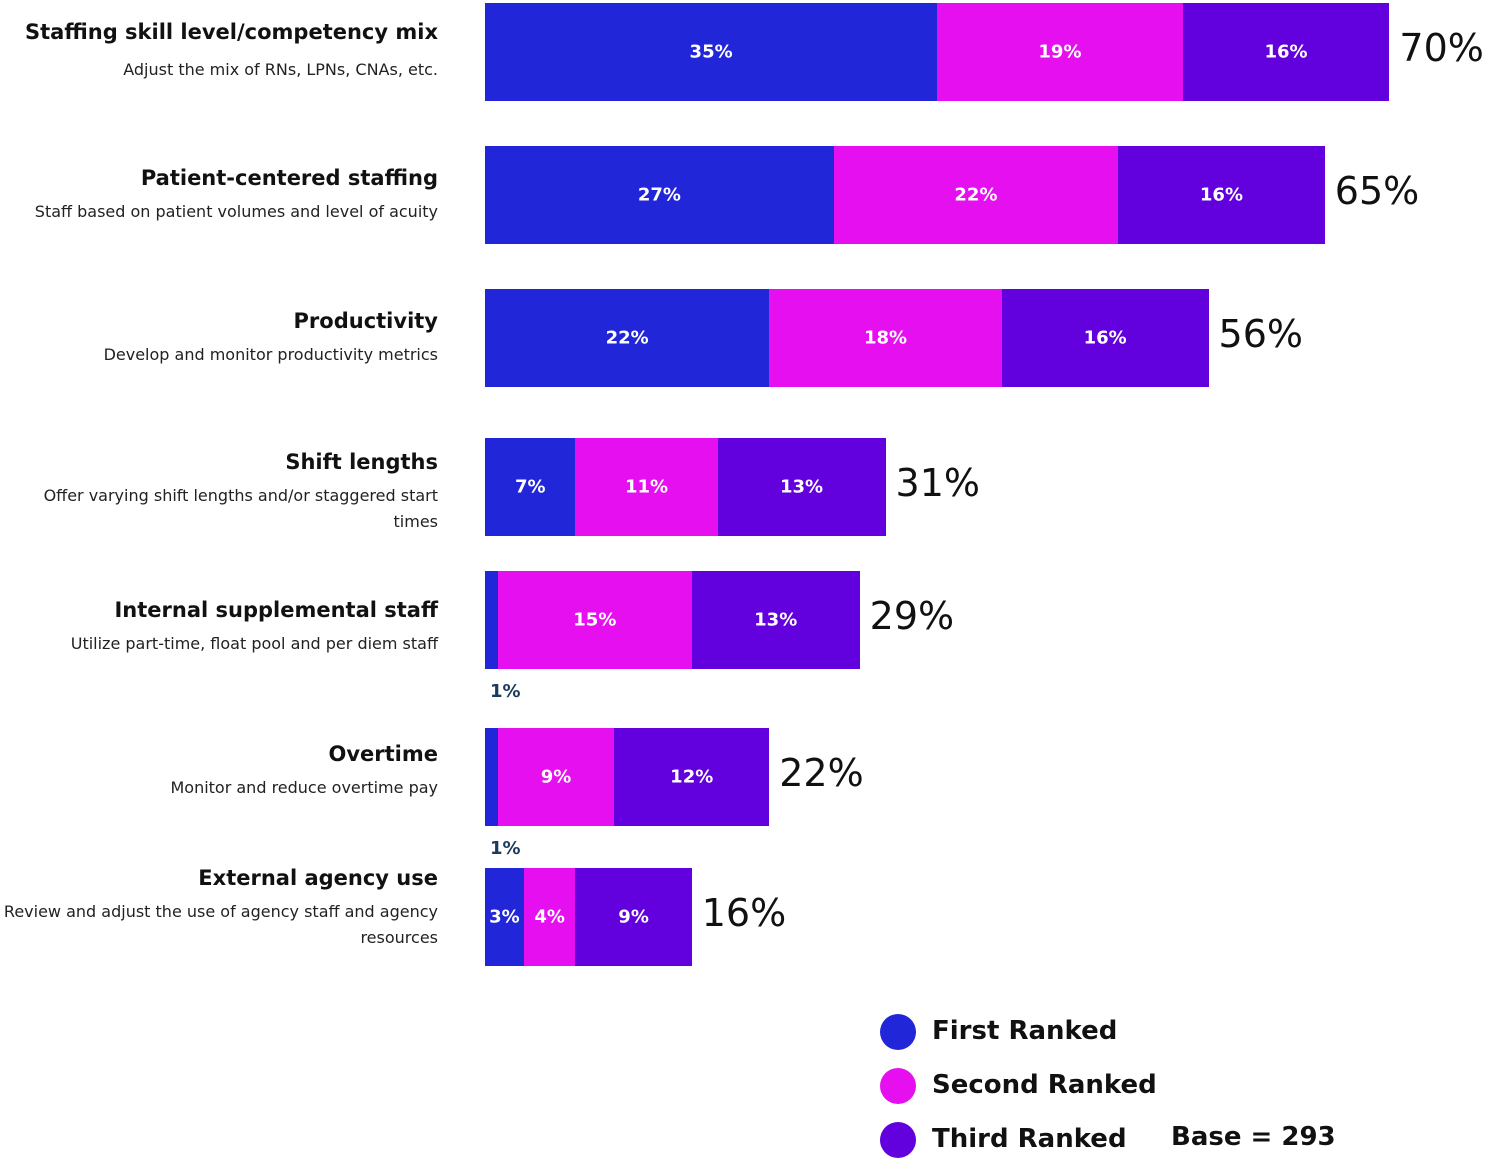 The height and width of the screenshot is (1158, 1495). I want to click on category-title: External agency use, so click(318, 878).